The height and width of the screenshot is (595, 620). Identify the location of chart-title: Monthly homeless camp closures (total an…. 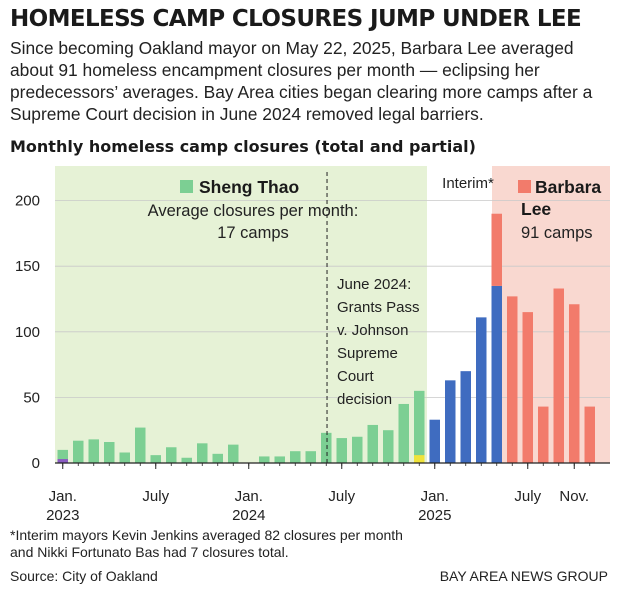
(243, 146).